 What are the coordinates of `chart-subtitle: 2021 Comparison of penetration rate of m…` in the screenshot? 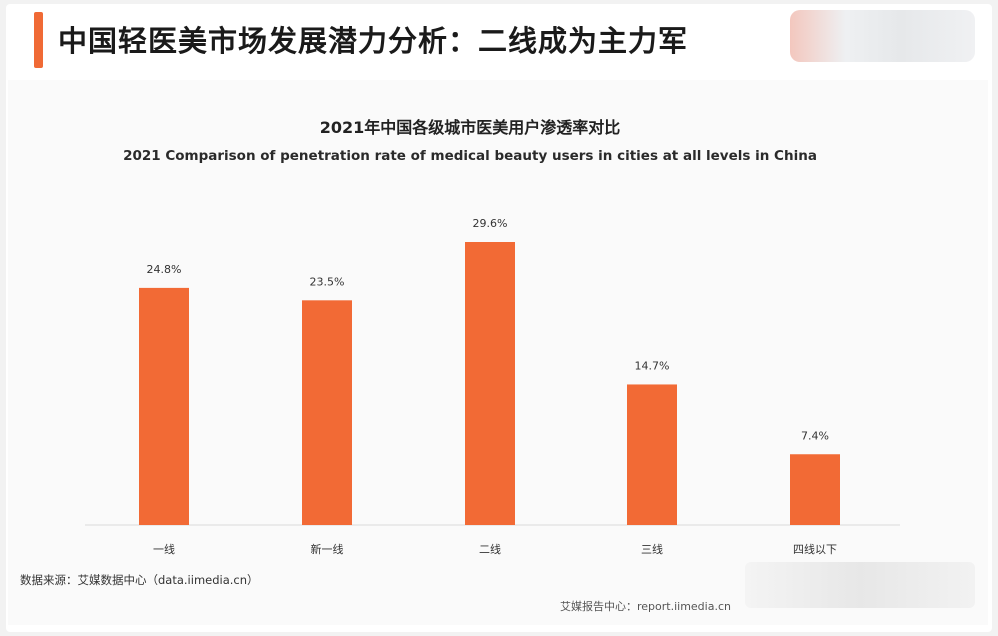 It's located at (470, 156).